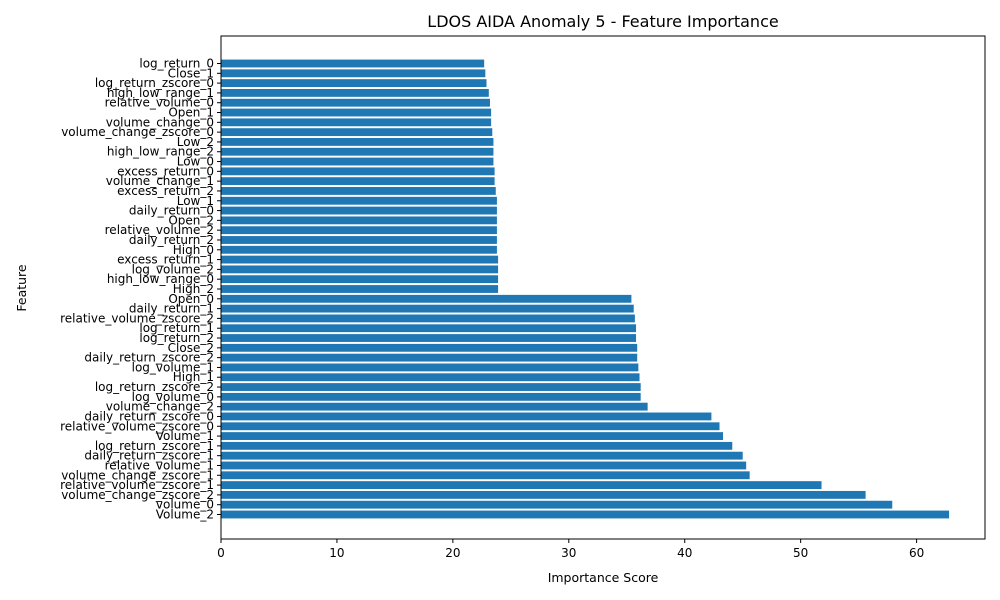 This screenshot has height=600, width=1000. I want to click on y-tick-label: relative_volume_1, so click(159, 465).